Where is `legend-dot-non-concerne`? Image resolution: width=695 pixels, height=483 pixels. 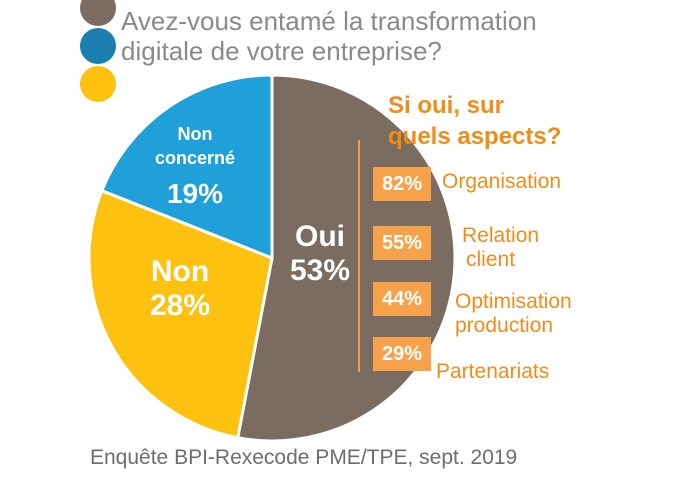 legend-dot-non-concerne is located at coordinates (98, 46).